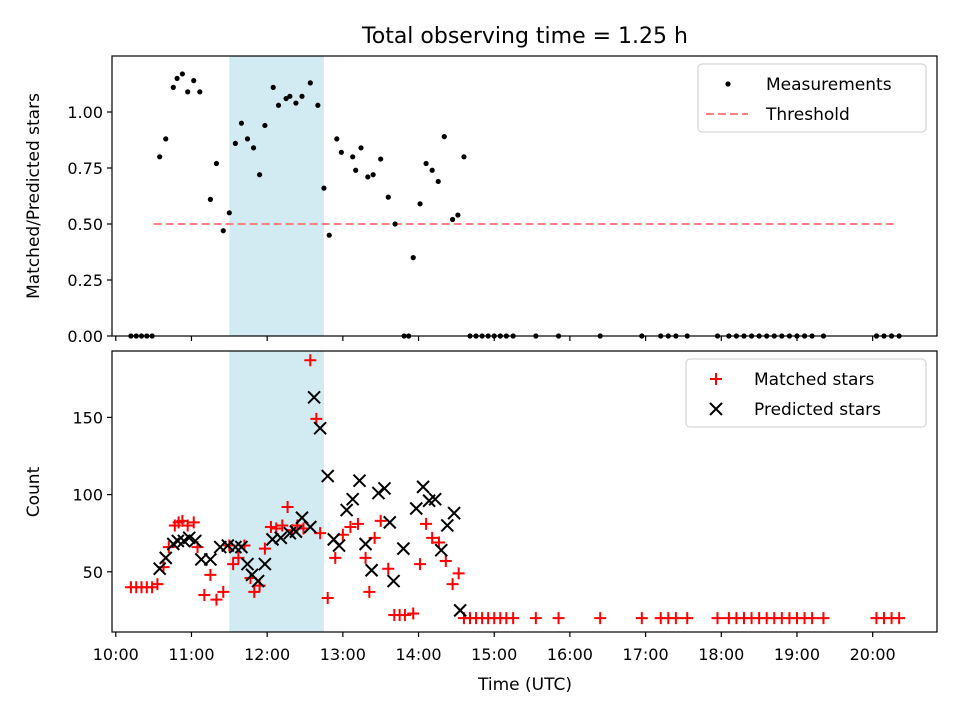 This screenshot has height=720, width=960. What do you see at coordinates (570, 654) in the screenshot?
I see `bottom-x-tick-label: 16:00` at bounding box center [570, 654].